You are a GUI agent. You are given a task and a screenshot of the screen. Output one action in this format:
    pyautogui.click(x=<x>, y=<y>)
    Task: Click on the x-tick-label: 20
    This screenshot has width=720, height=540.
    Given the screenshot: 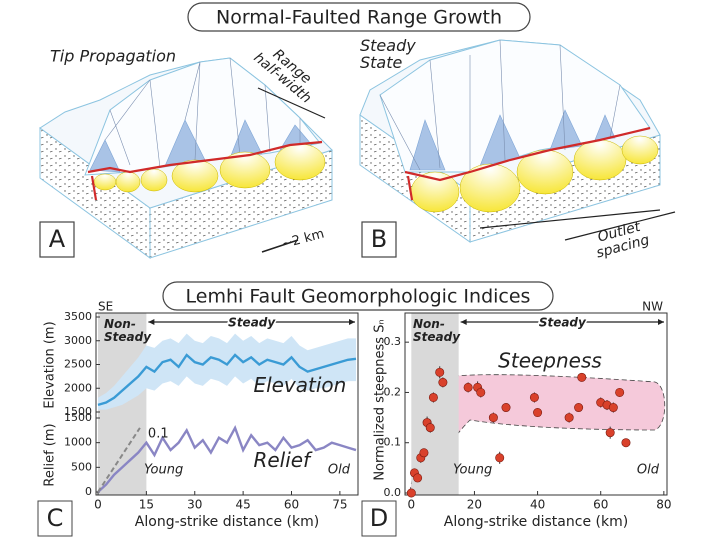 What is the action you would take?
    pyautogui.click(x=474, y=505)
    